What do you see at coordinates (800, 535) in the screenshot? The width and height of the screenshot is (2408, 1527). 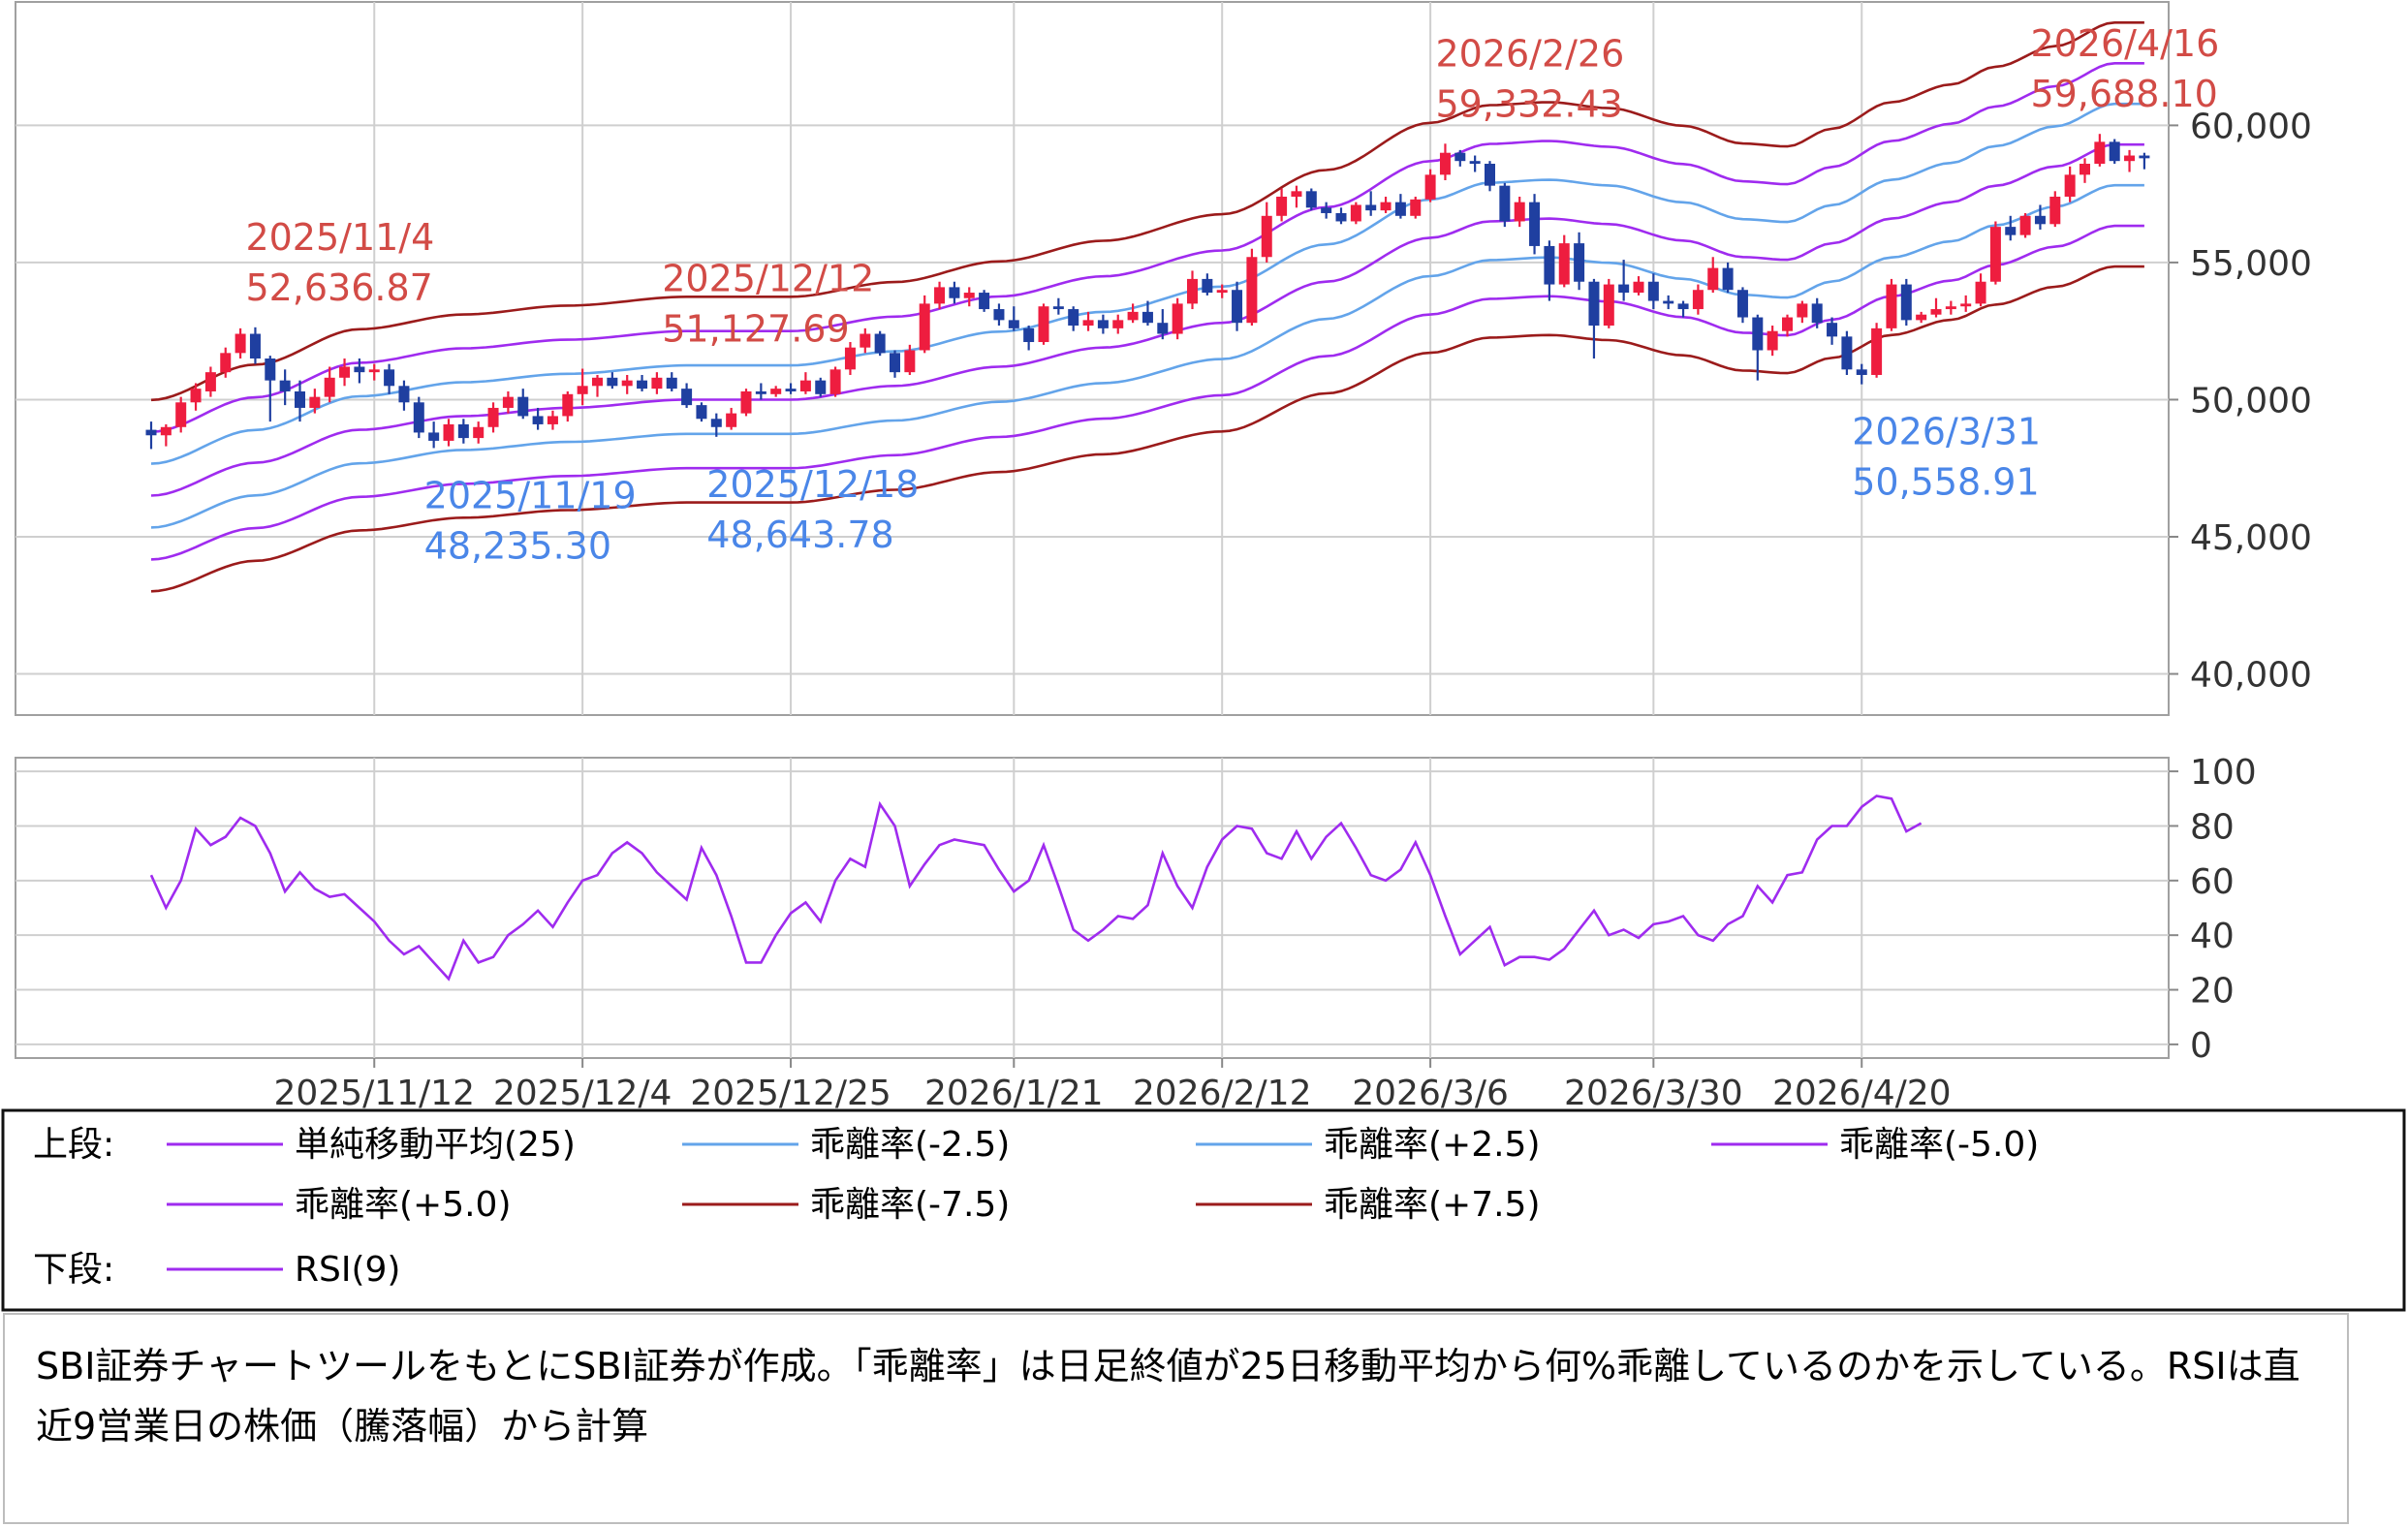 I see `annotation-value: 48,643.78` at bounding box center [800, 535].